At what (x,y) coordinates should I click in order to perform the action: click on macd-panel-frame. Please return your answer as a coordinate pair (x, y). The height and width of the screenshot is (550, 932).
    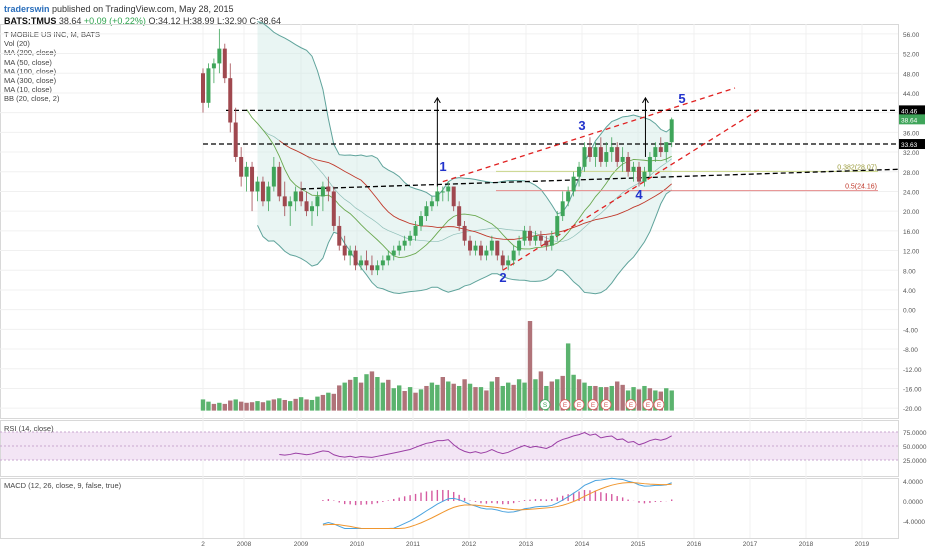
    Looking at the image, I should click on (449, 508).